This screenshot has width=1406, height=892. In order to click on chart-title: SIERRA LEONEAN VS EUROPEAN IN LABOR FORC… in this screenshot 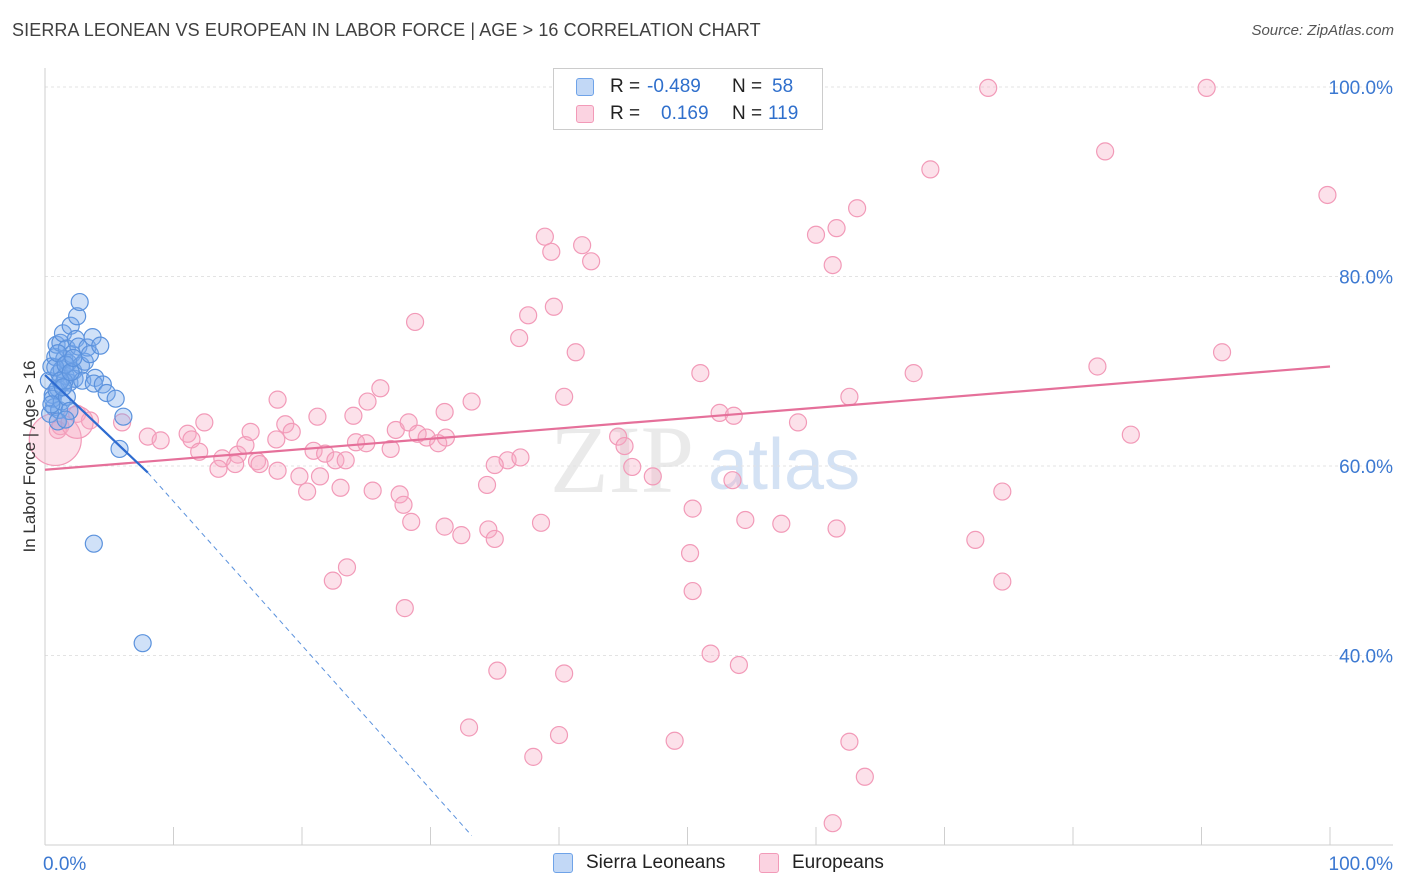, I will do `click(386, 30)`.